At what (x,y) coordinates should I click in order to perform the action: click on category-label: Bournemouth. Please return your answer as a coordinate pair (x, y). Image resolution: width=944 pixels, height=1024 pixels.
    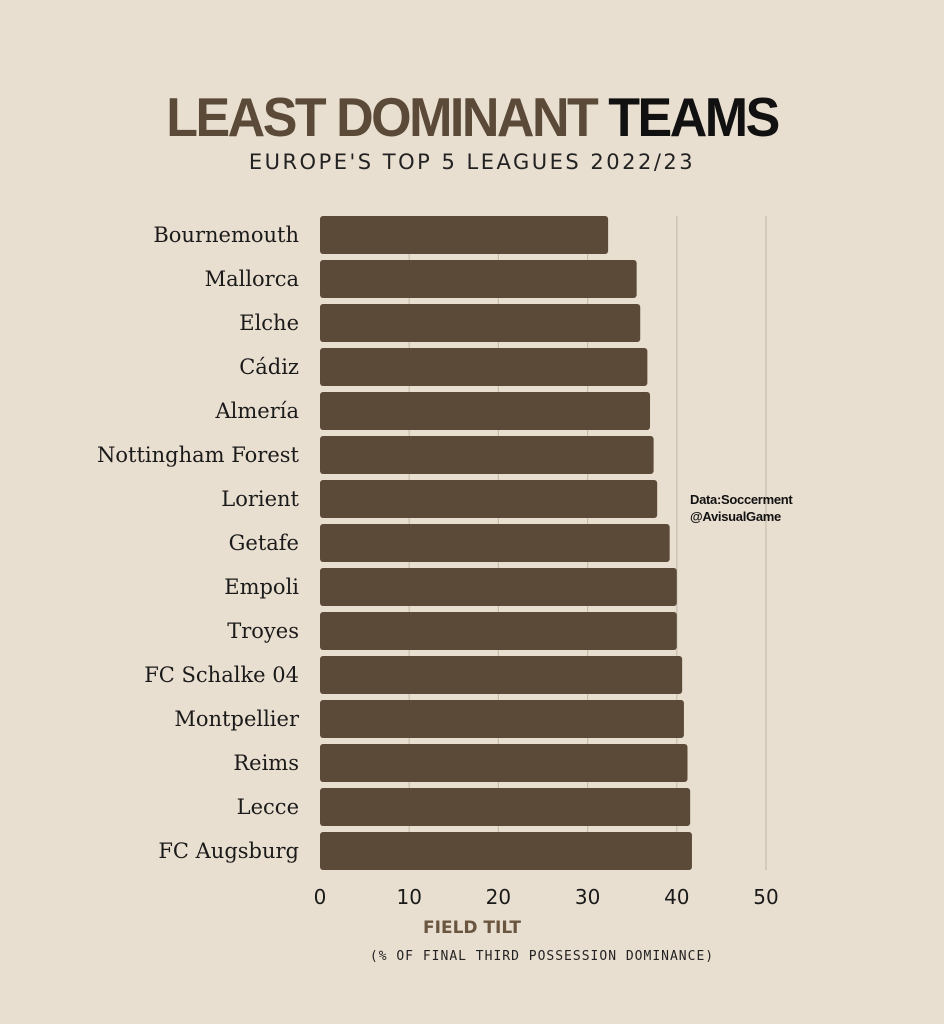
    Looking at the image, I should click on (226, 235).